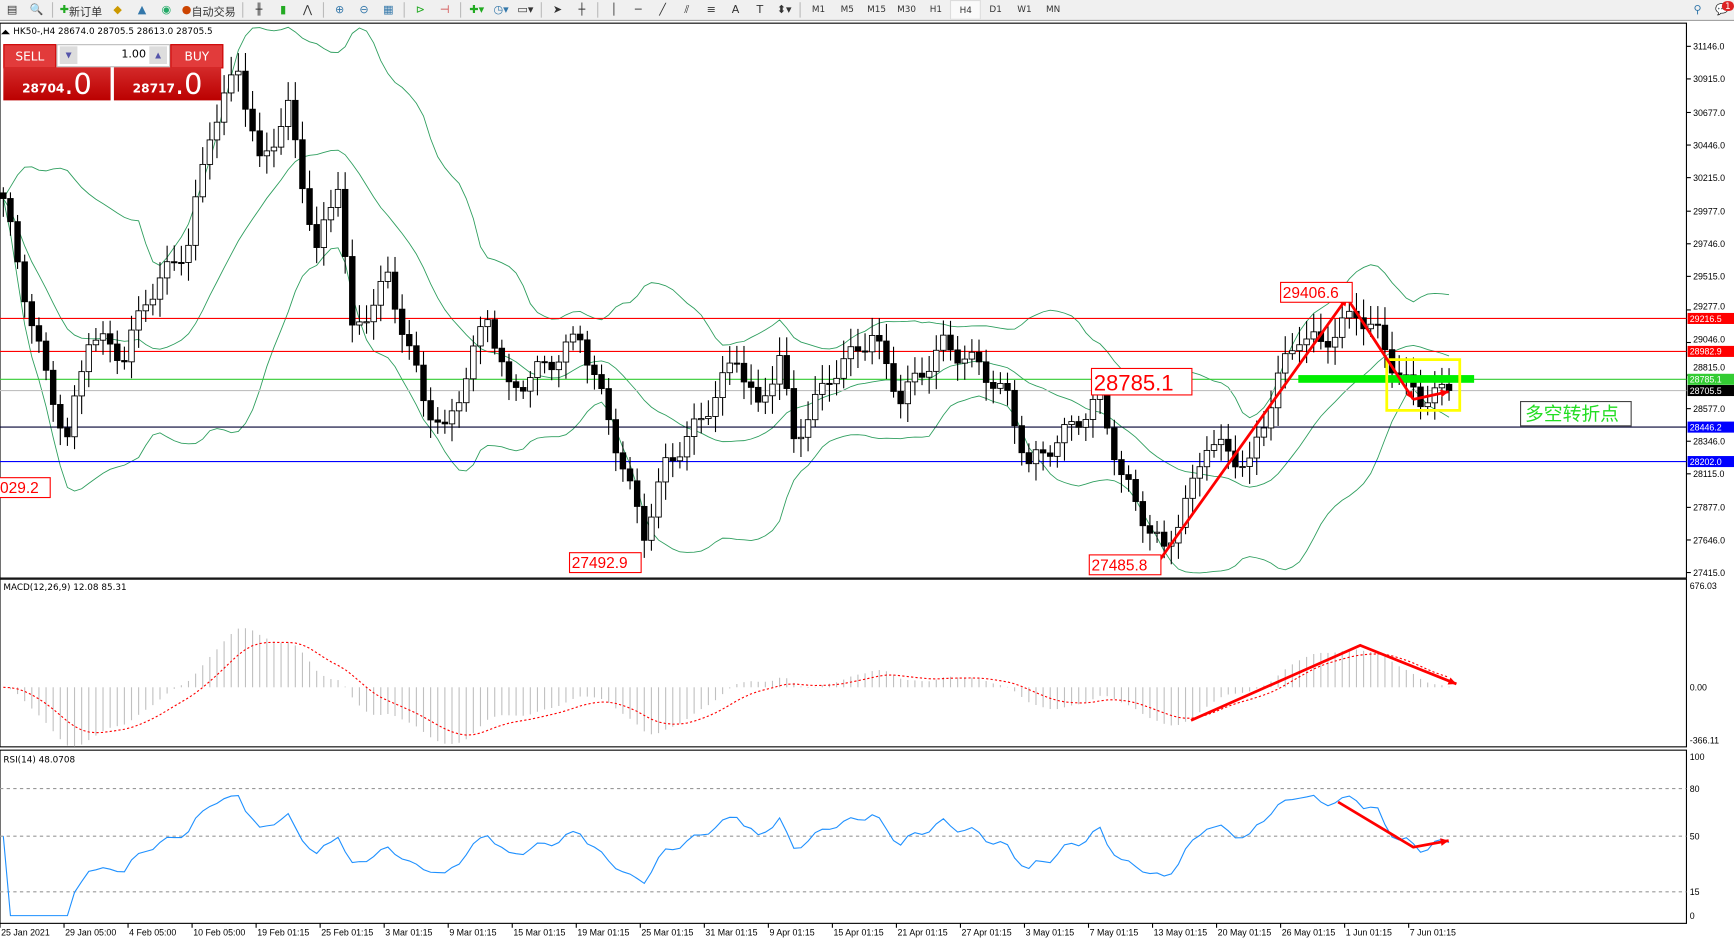 Image resolution: width=1734 pixels, height=941 pixels. Describe the element at coordinates (966, 10) in the screenshot. I see `timeframe-h4: H4` at that location.